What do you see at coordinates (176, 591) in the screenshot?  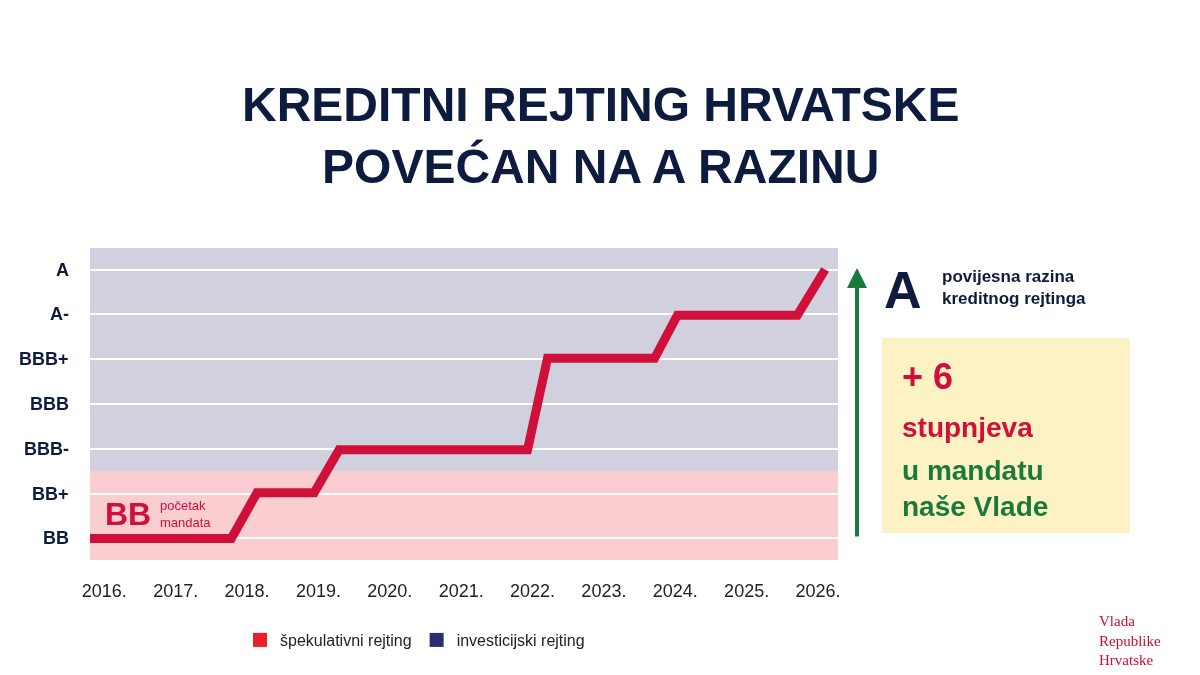 I see `x-tick-label: 2017.` at bounding box center [176, 591].